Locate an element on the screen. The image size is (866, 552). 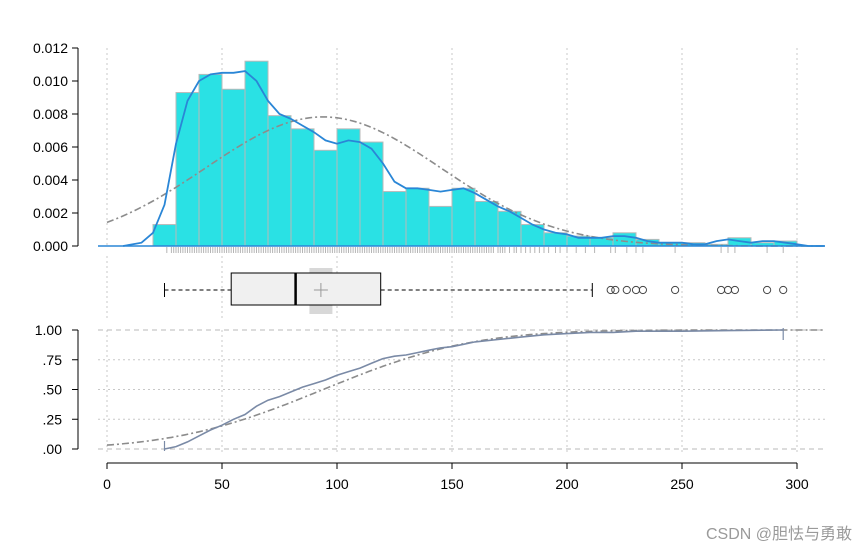
ecdf-y-tick-label: .00 is located at coordinates (53, 449).